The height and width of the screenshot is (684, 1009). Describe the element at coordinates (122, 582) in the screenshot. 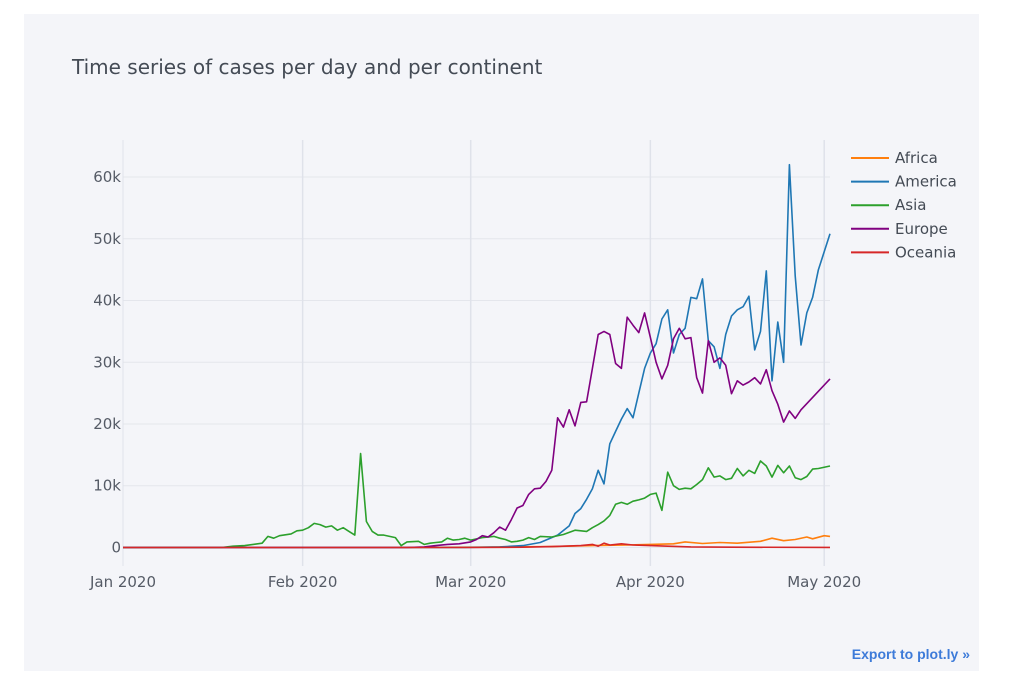

I see `x-tick-label: Jan 2020` at that location.